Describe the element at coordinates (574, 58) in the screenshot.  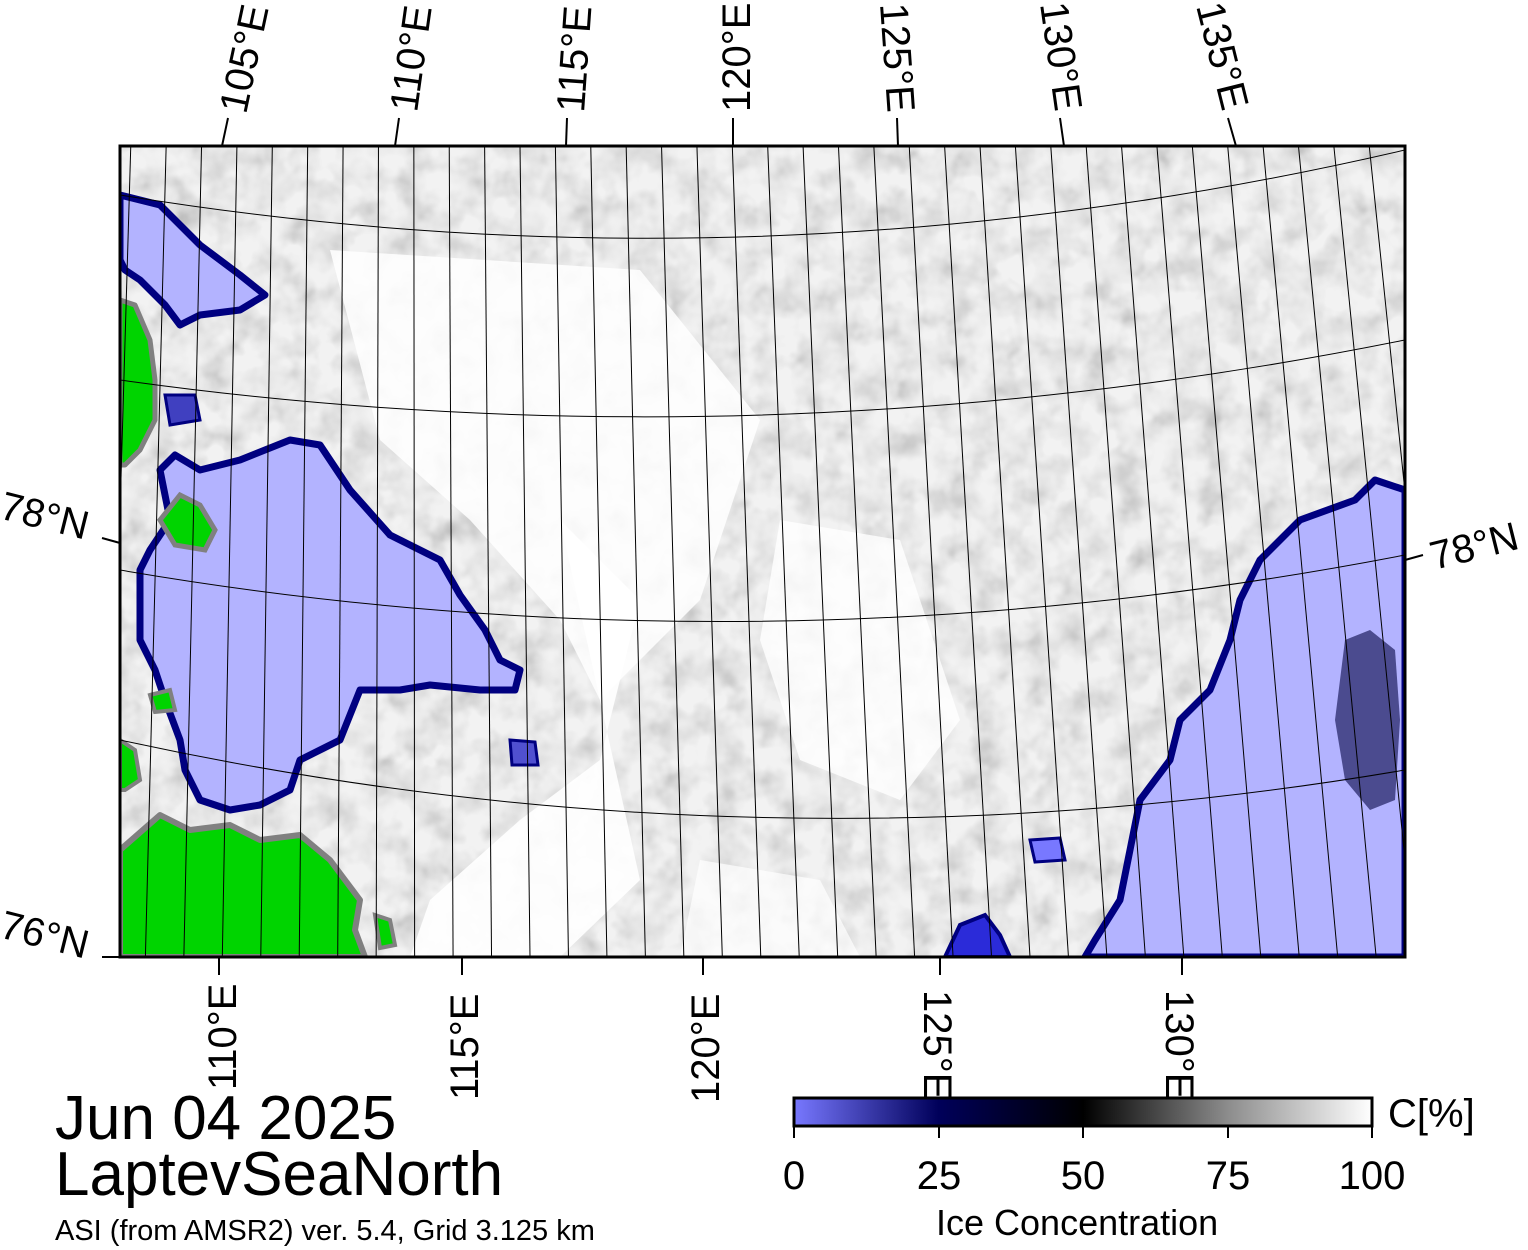
I see `lon-label-top-115e: 115°E` at that location.